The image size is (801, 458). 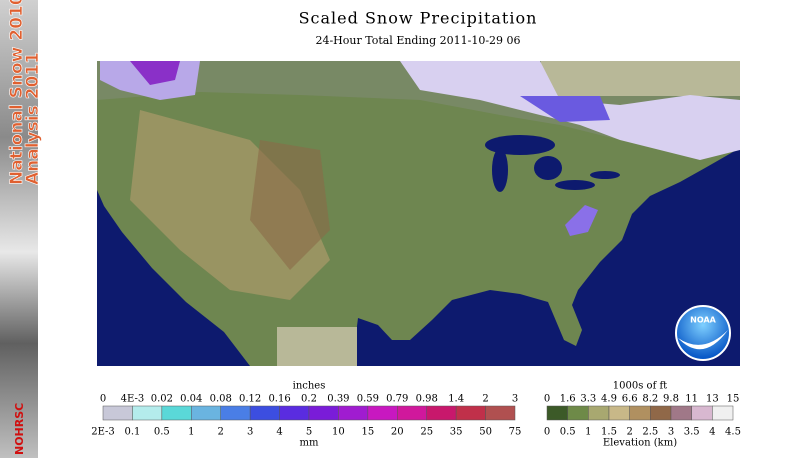 I want to click on legend-tick-top: 0.08, so click(x=221, y=399).